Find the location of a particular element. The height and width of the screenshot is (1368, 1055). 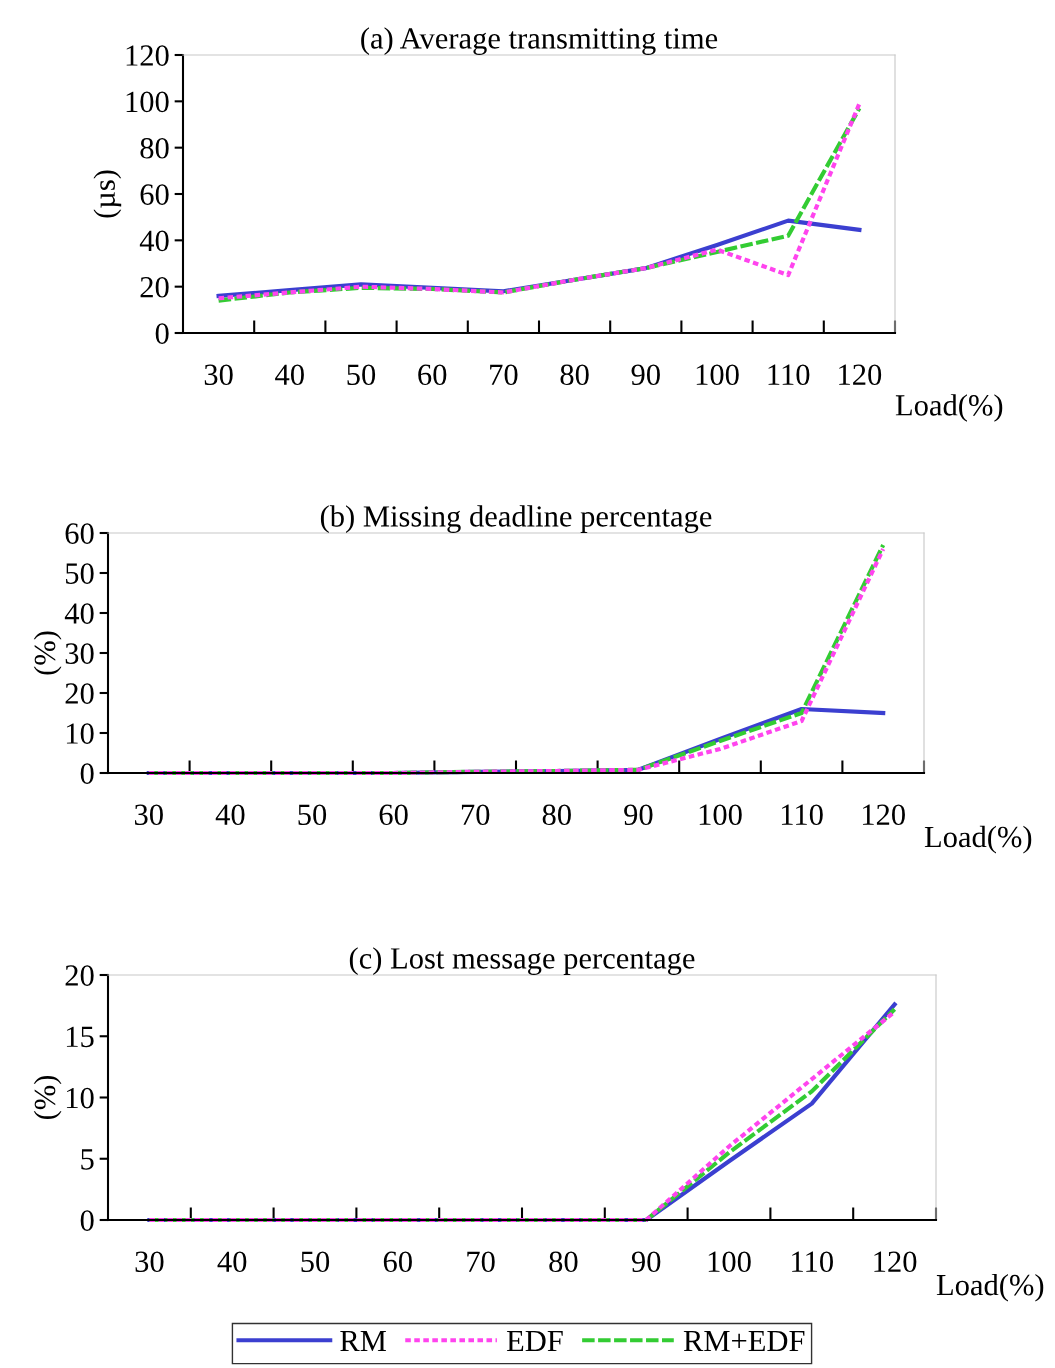

y-tick-label: 120 is located at coordinates (147, 55).